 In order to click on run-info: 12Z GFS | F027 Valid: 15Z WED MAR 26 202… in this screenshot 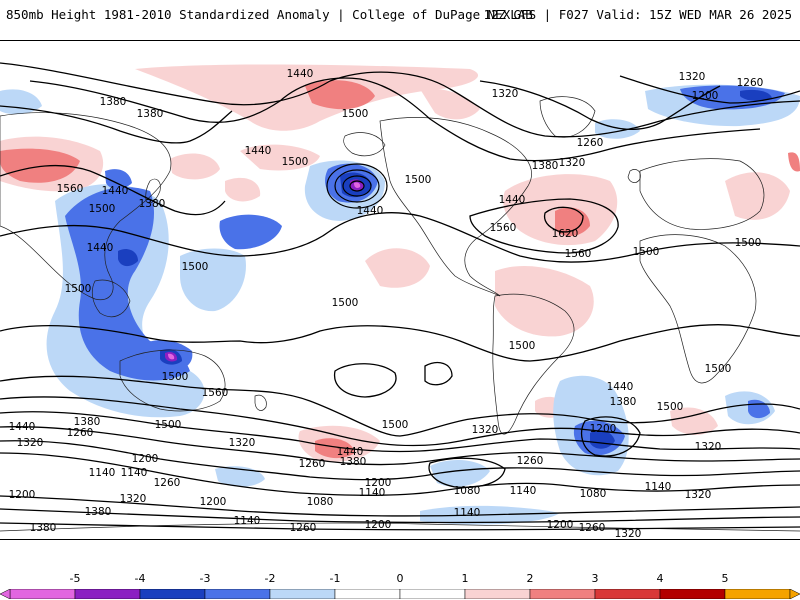, I will do `click(637, 14)`.